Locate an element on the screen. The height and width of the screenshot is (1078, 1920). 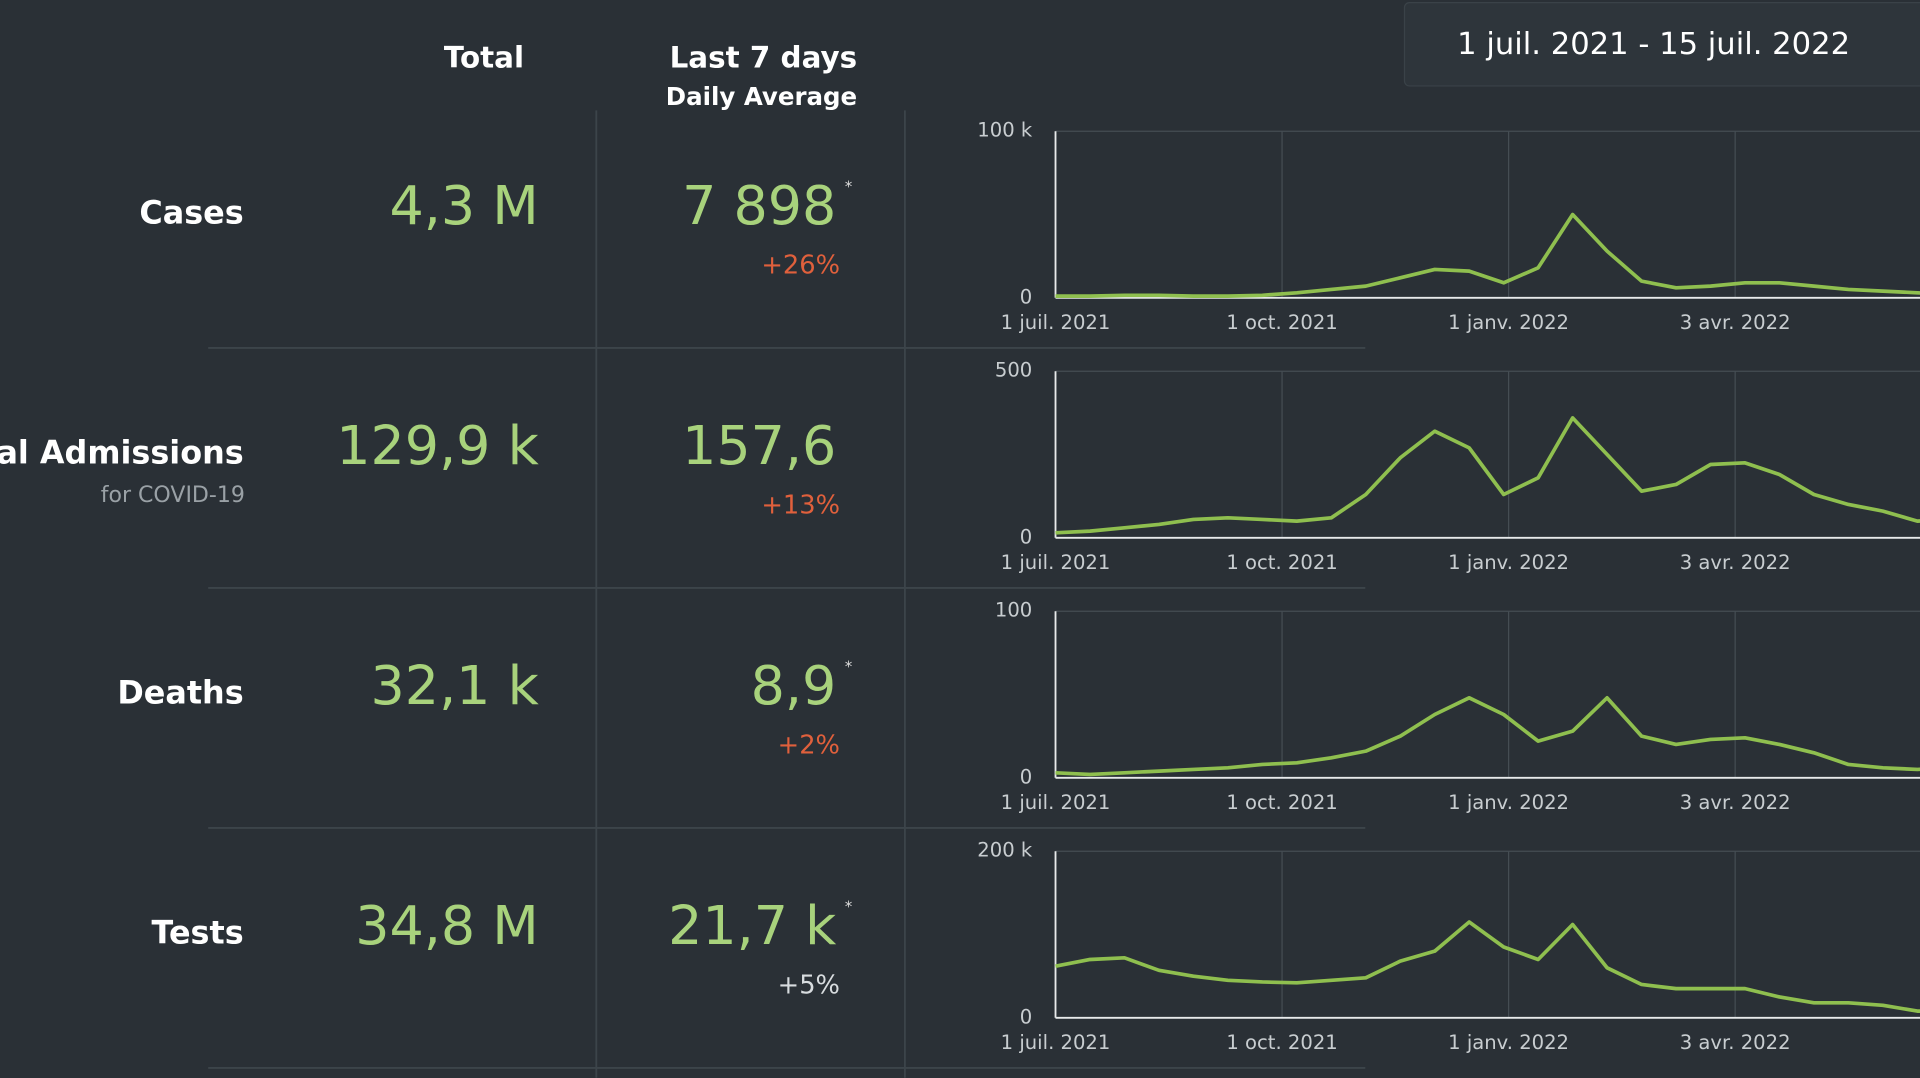
date-range-box is located at coordinates (1661, 44).